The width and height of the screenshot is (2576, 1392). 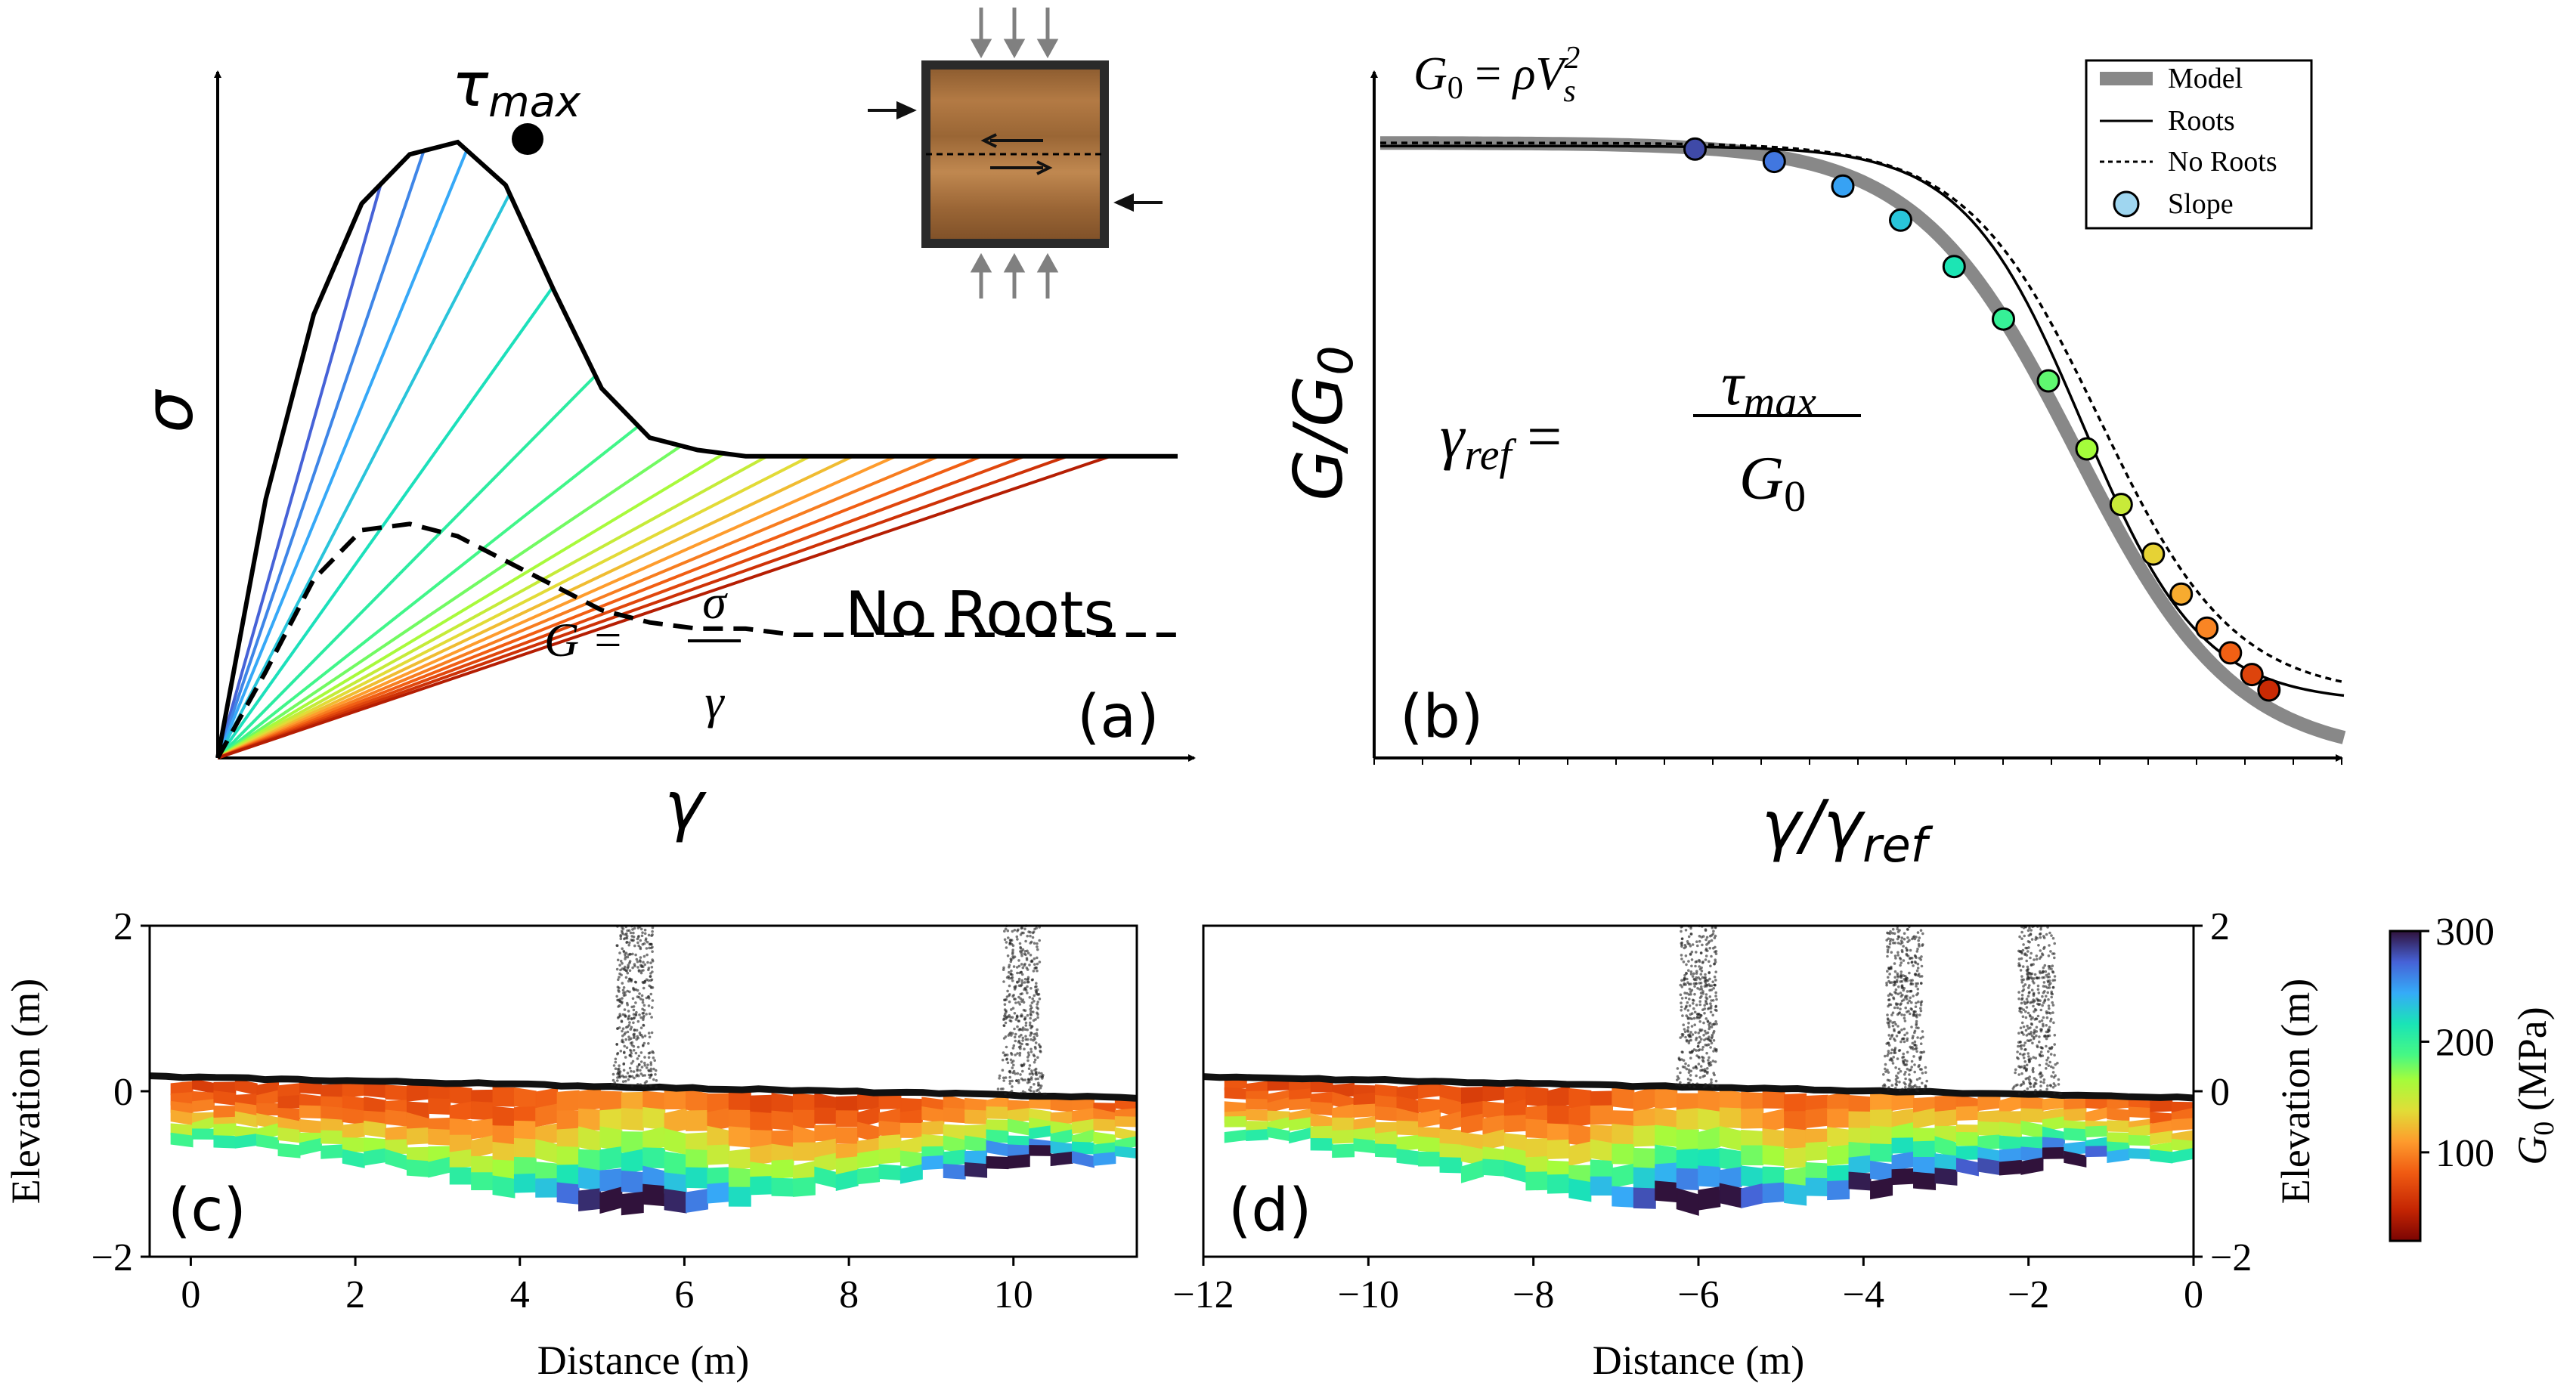 I want to click on g-formula-num: σ, so click(x=715, y=602).